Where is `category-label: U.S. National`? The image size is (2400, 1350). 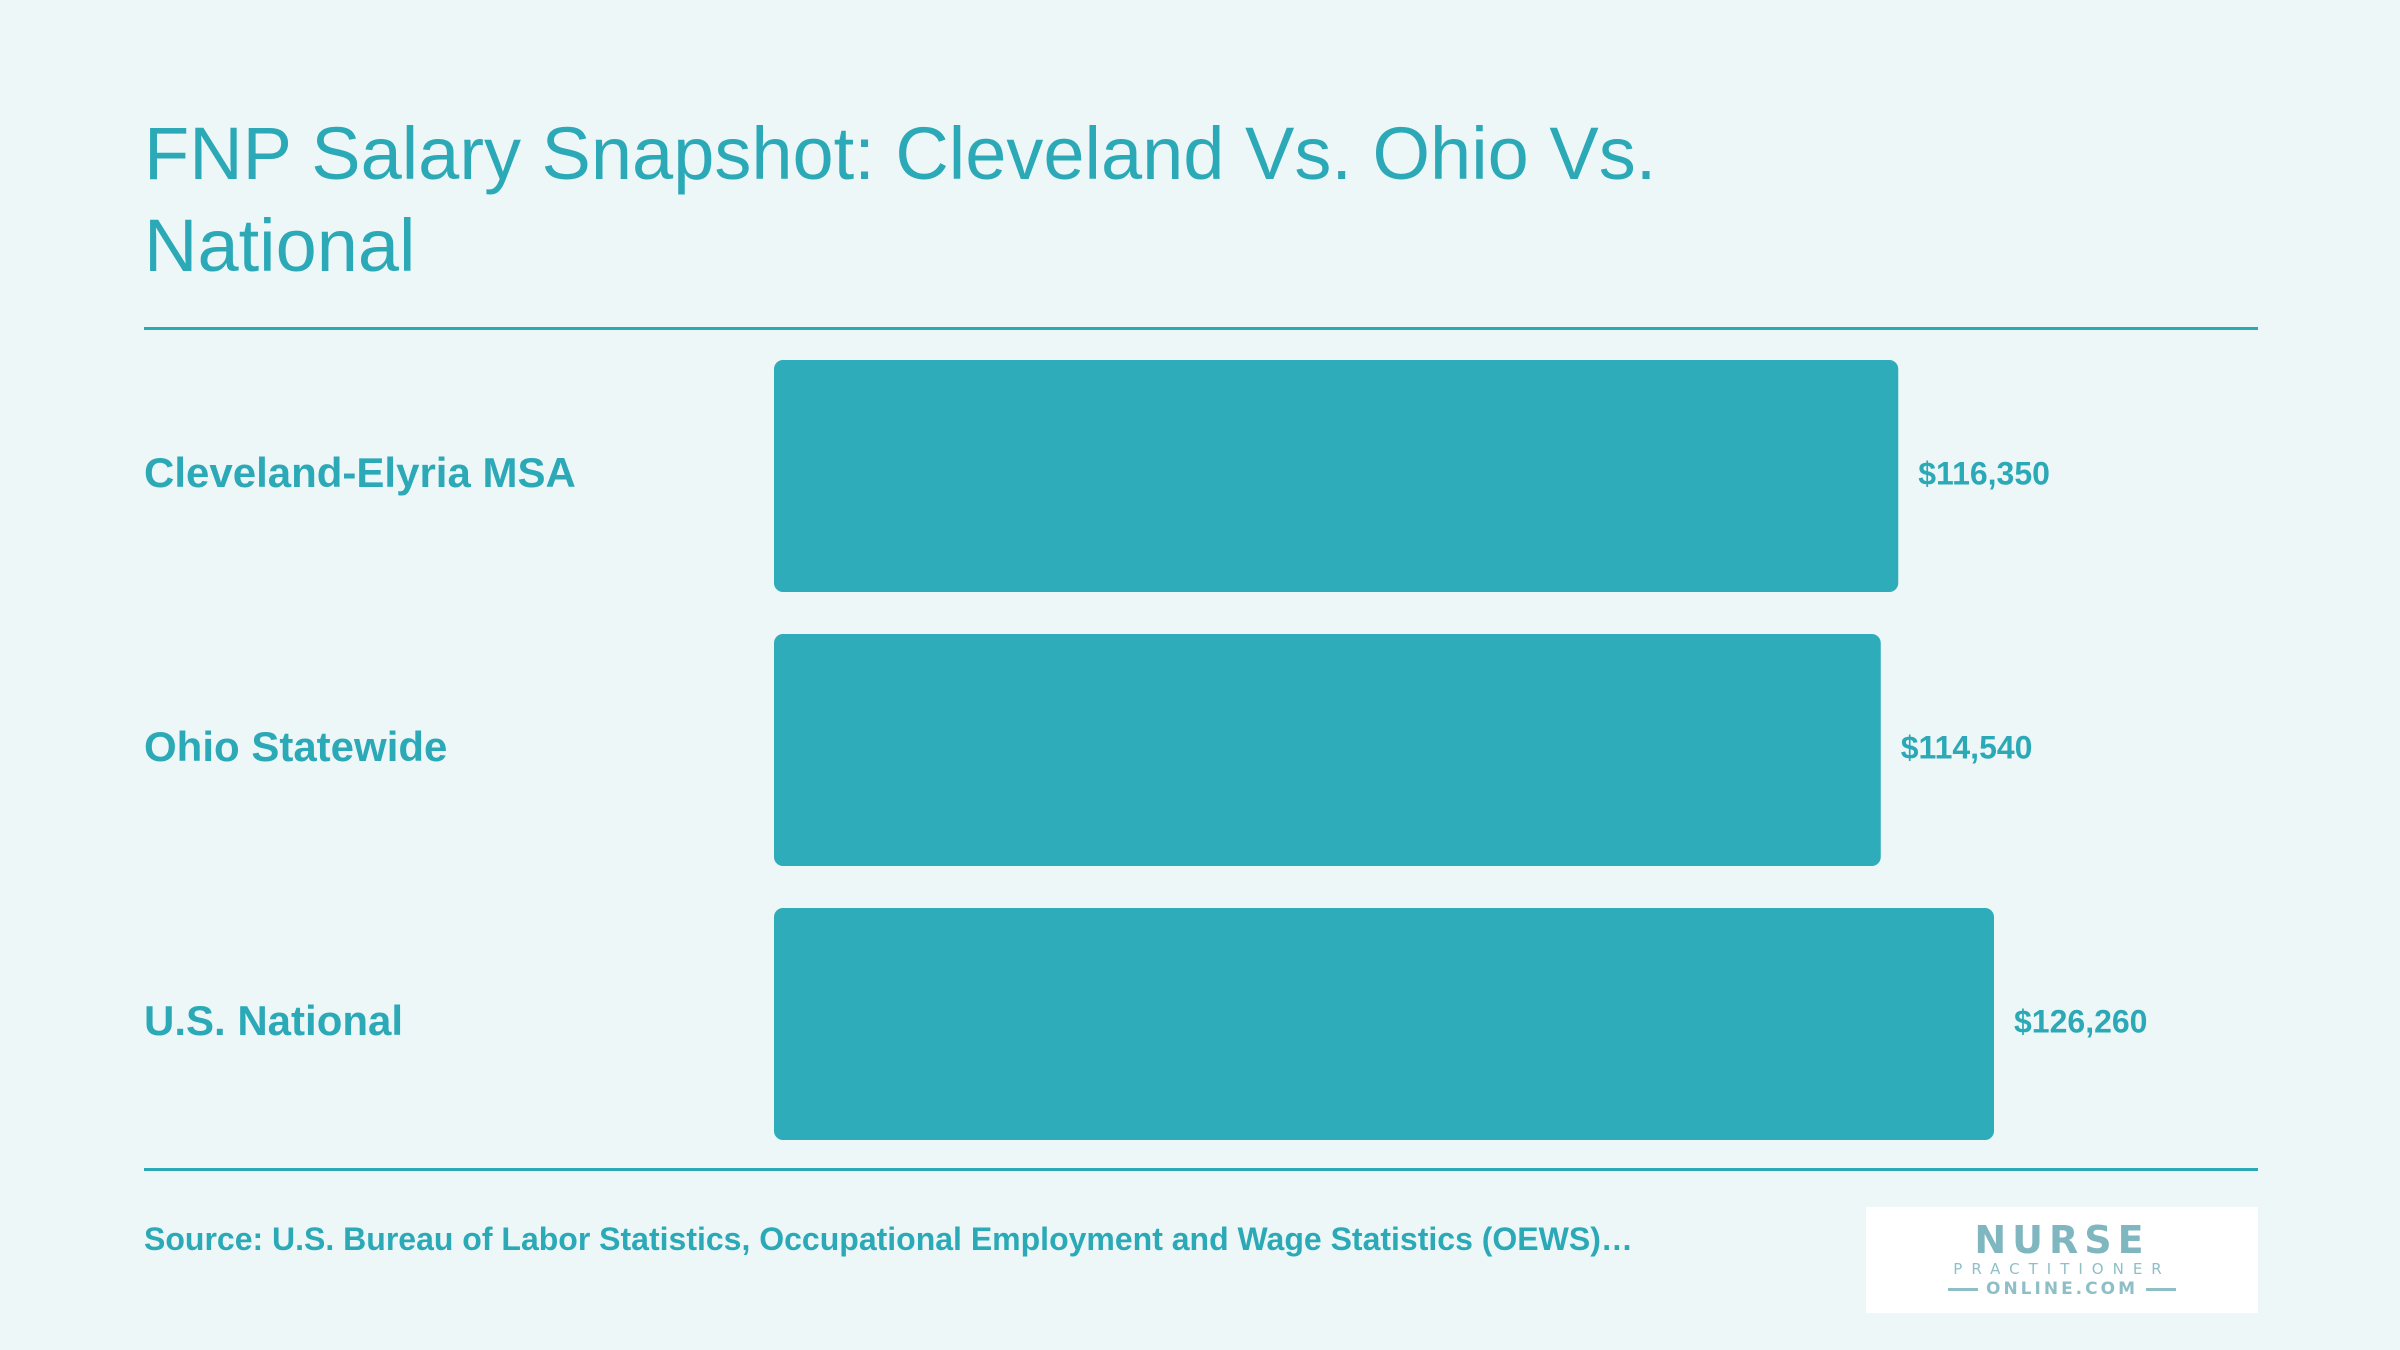 category-label: U.S. National is located at coordinates (273, 1020).